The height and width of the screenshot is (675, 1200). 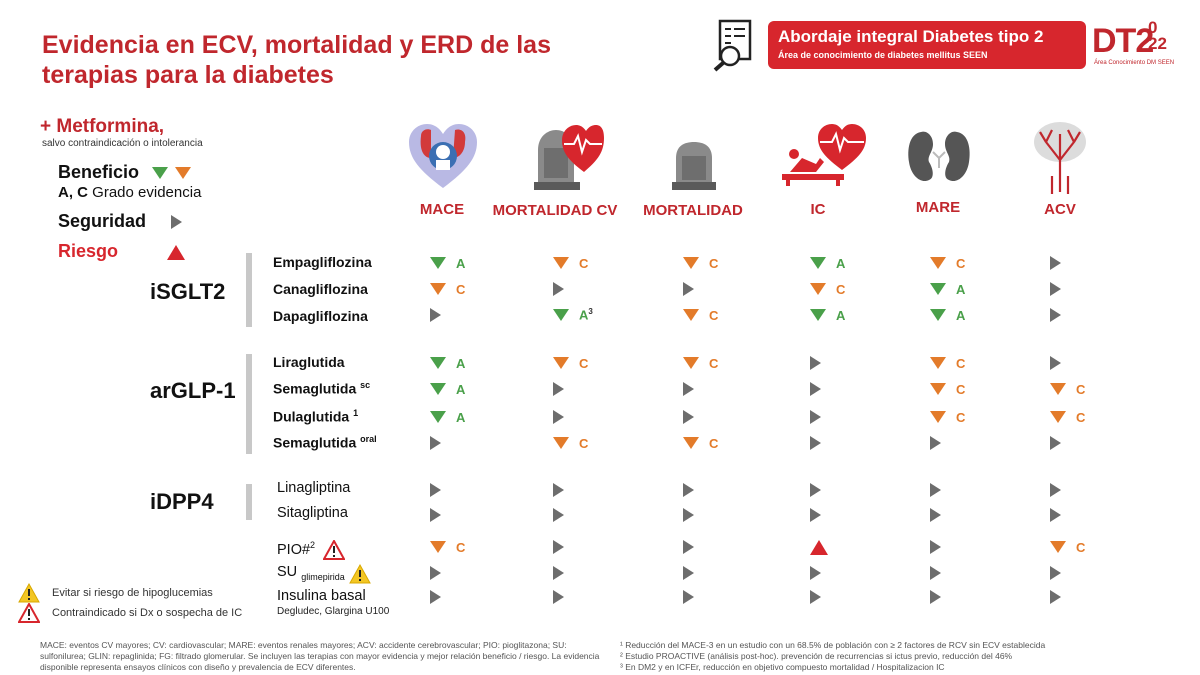 What do you see at coordinates (723, 389) in the screenshot?
I see `cell-semaglutida-sc-mortalidad` at bounding box center [723, 389].